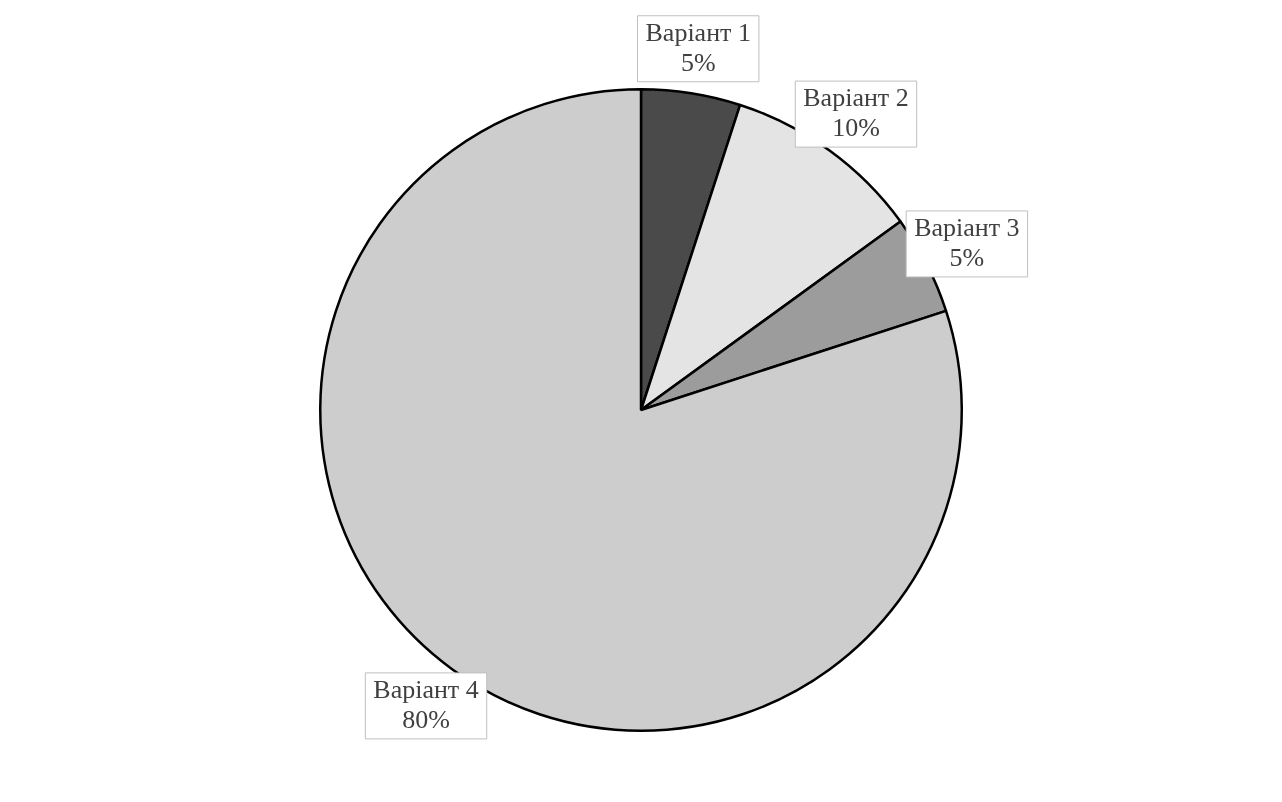 Image resolution: width=1282 pixels, height=802 pixels. What do you see at coordinates (426, 719) in the screenshot?
I see `data-label: 80%` at bounding box center [426, 719].